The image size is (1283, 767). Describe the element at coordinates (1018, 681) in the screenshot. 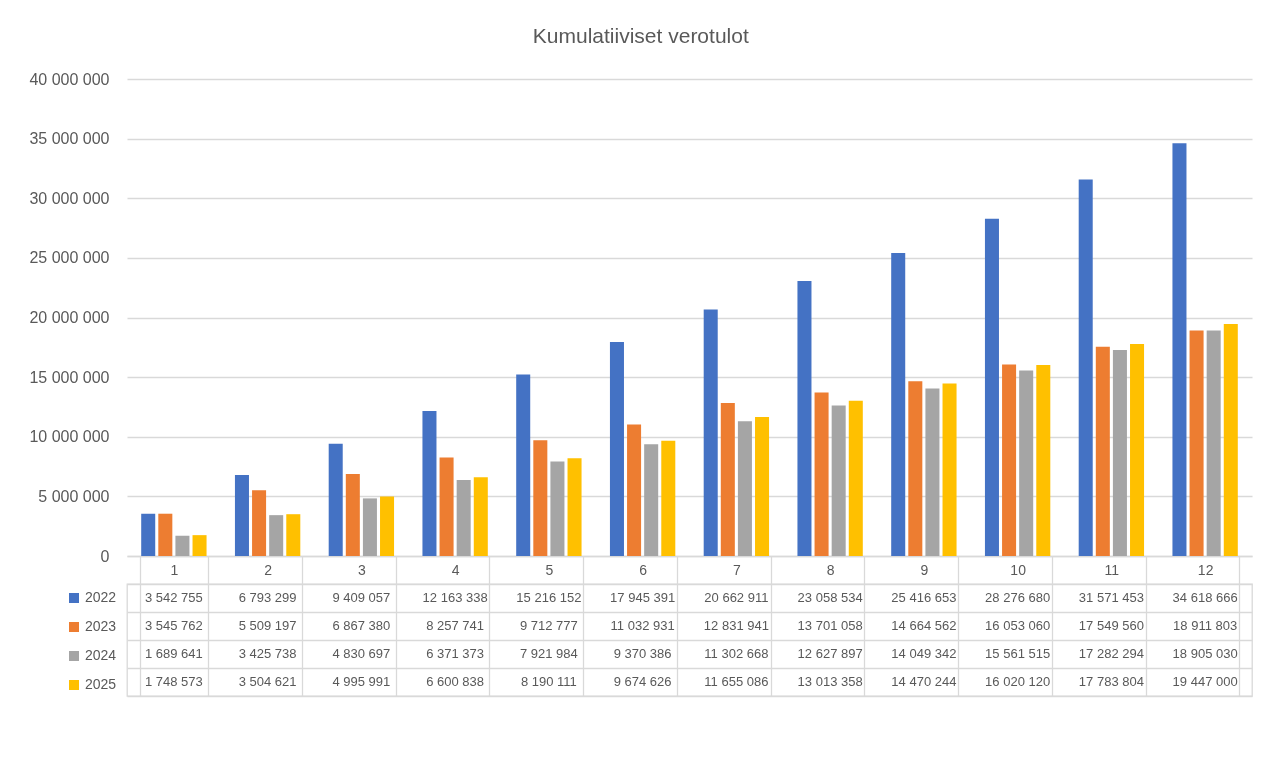

I see `data-label: 16 020 120` at that location.